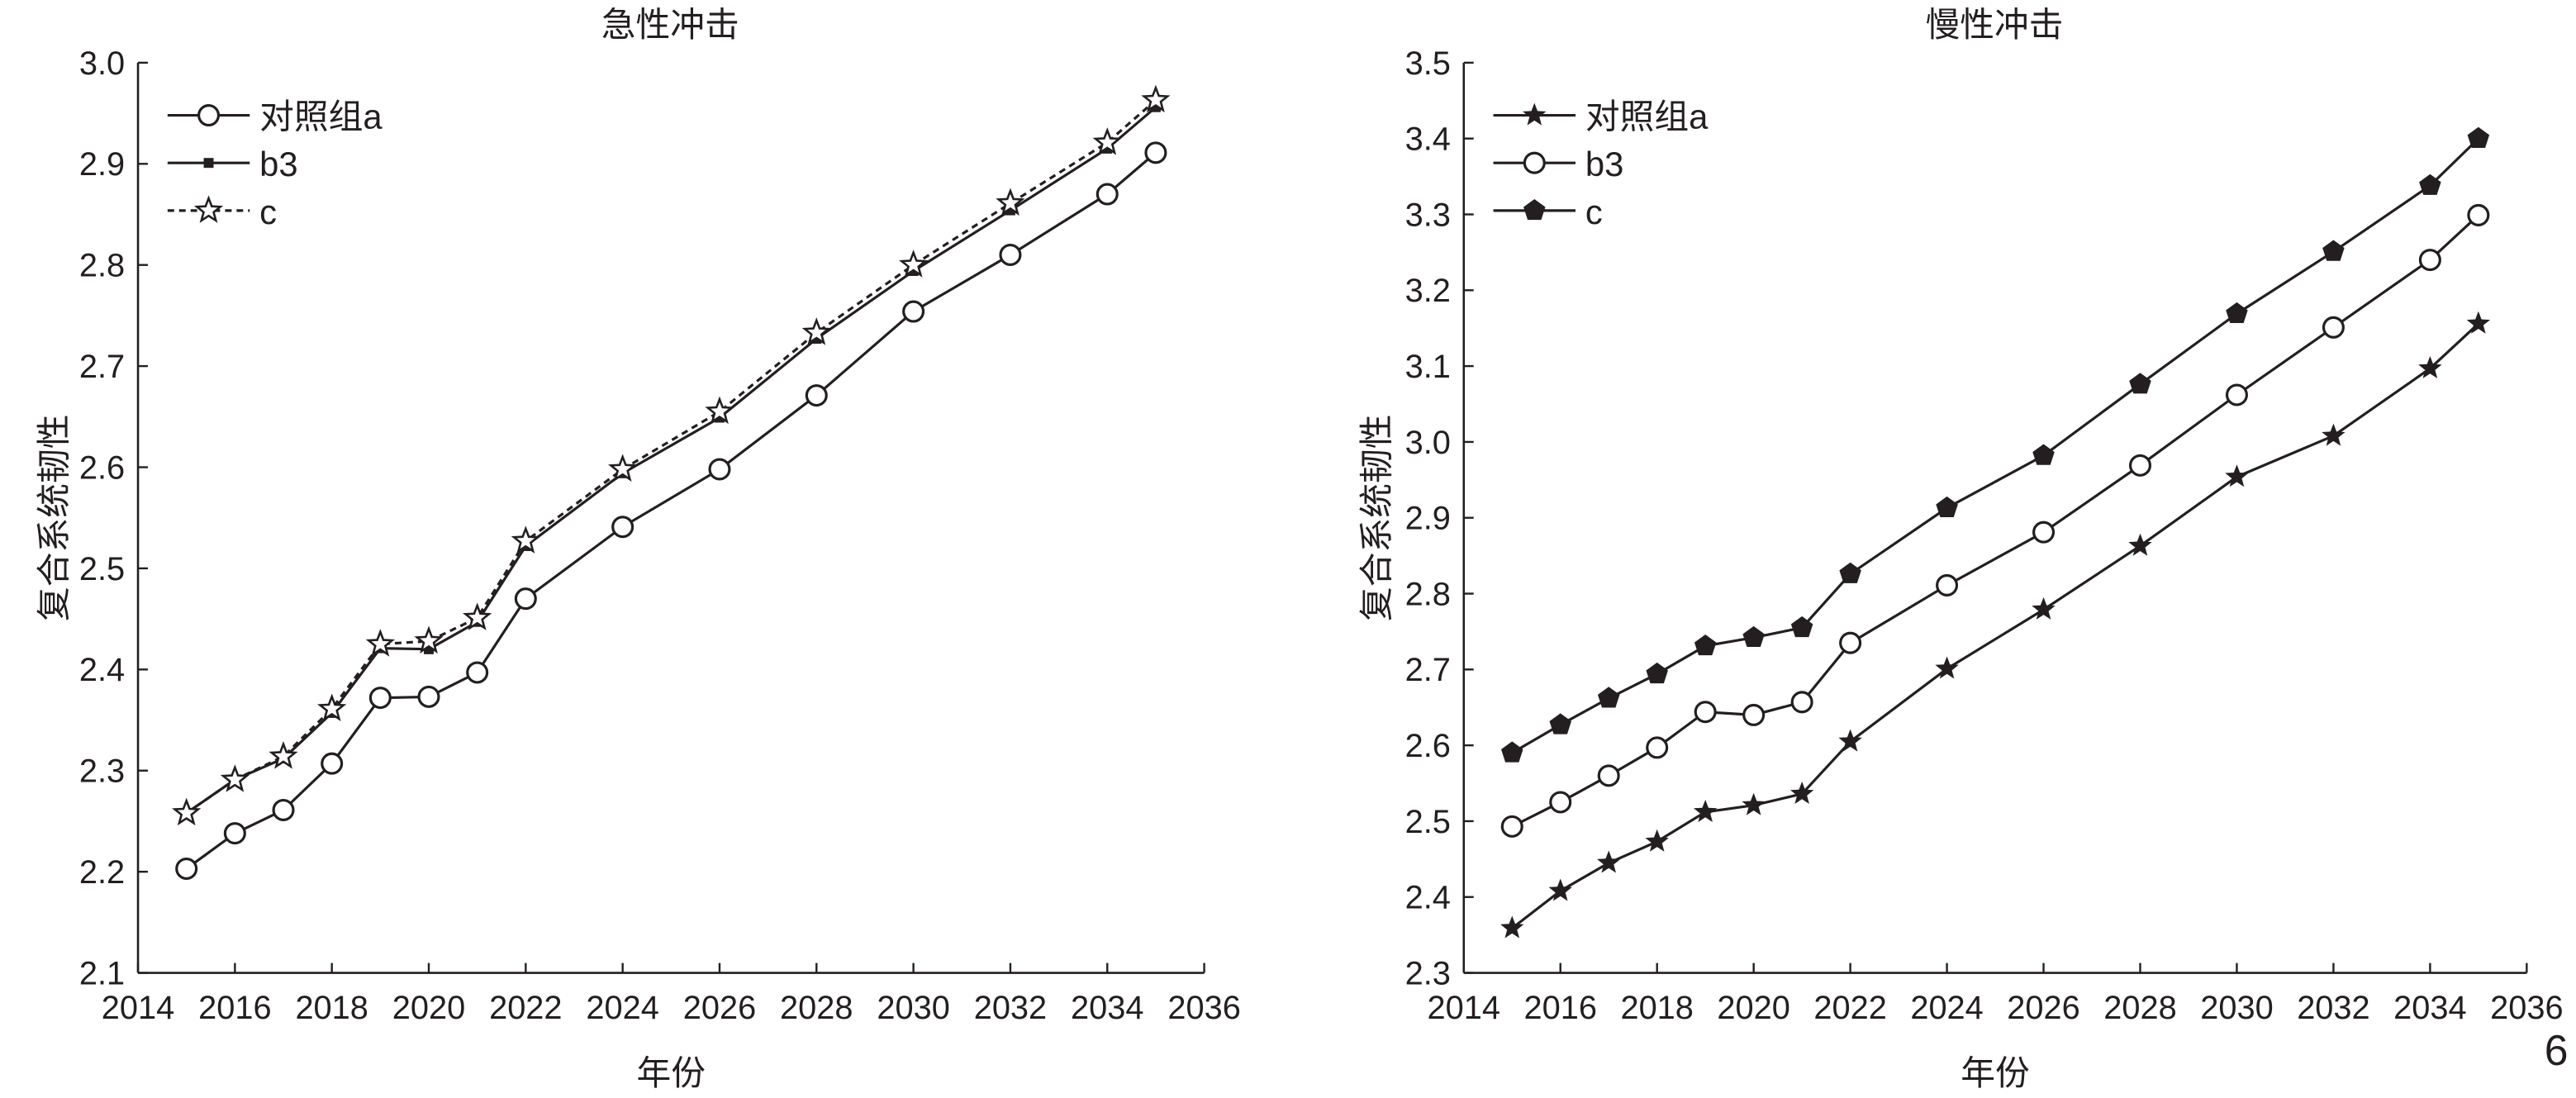 The height and width of the screenshot is (1098, 2576). What do you see at coordinates (429, 1008) in the screenshot?
I see `x-tick-label: 2020` at bounding box center [429, 1008].